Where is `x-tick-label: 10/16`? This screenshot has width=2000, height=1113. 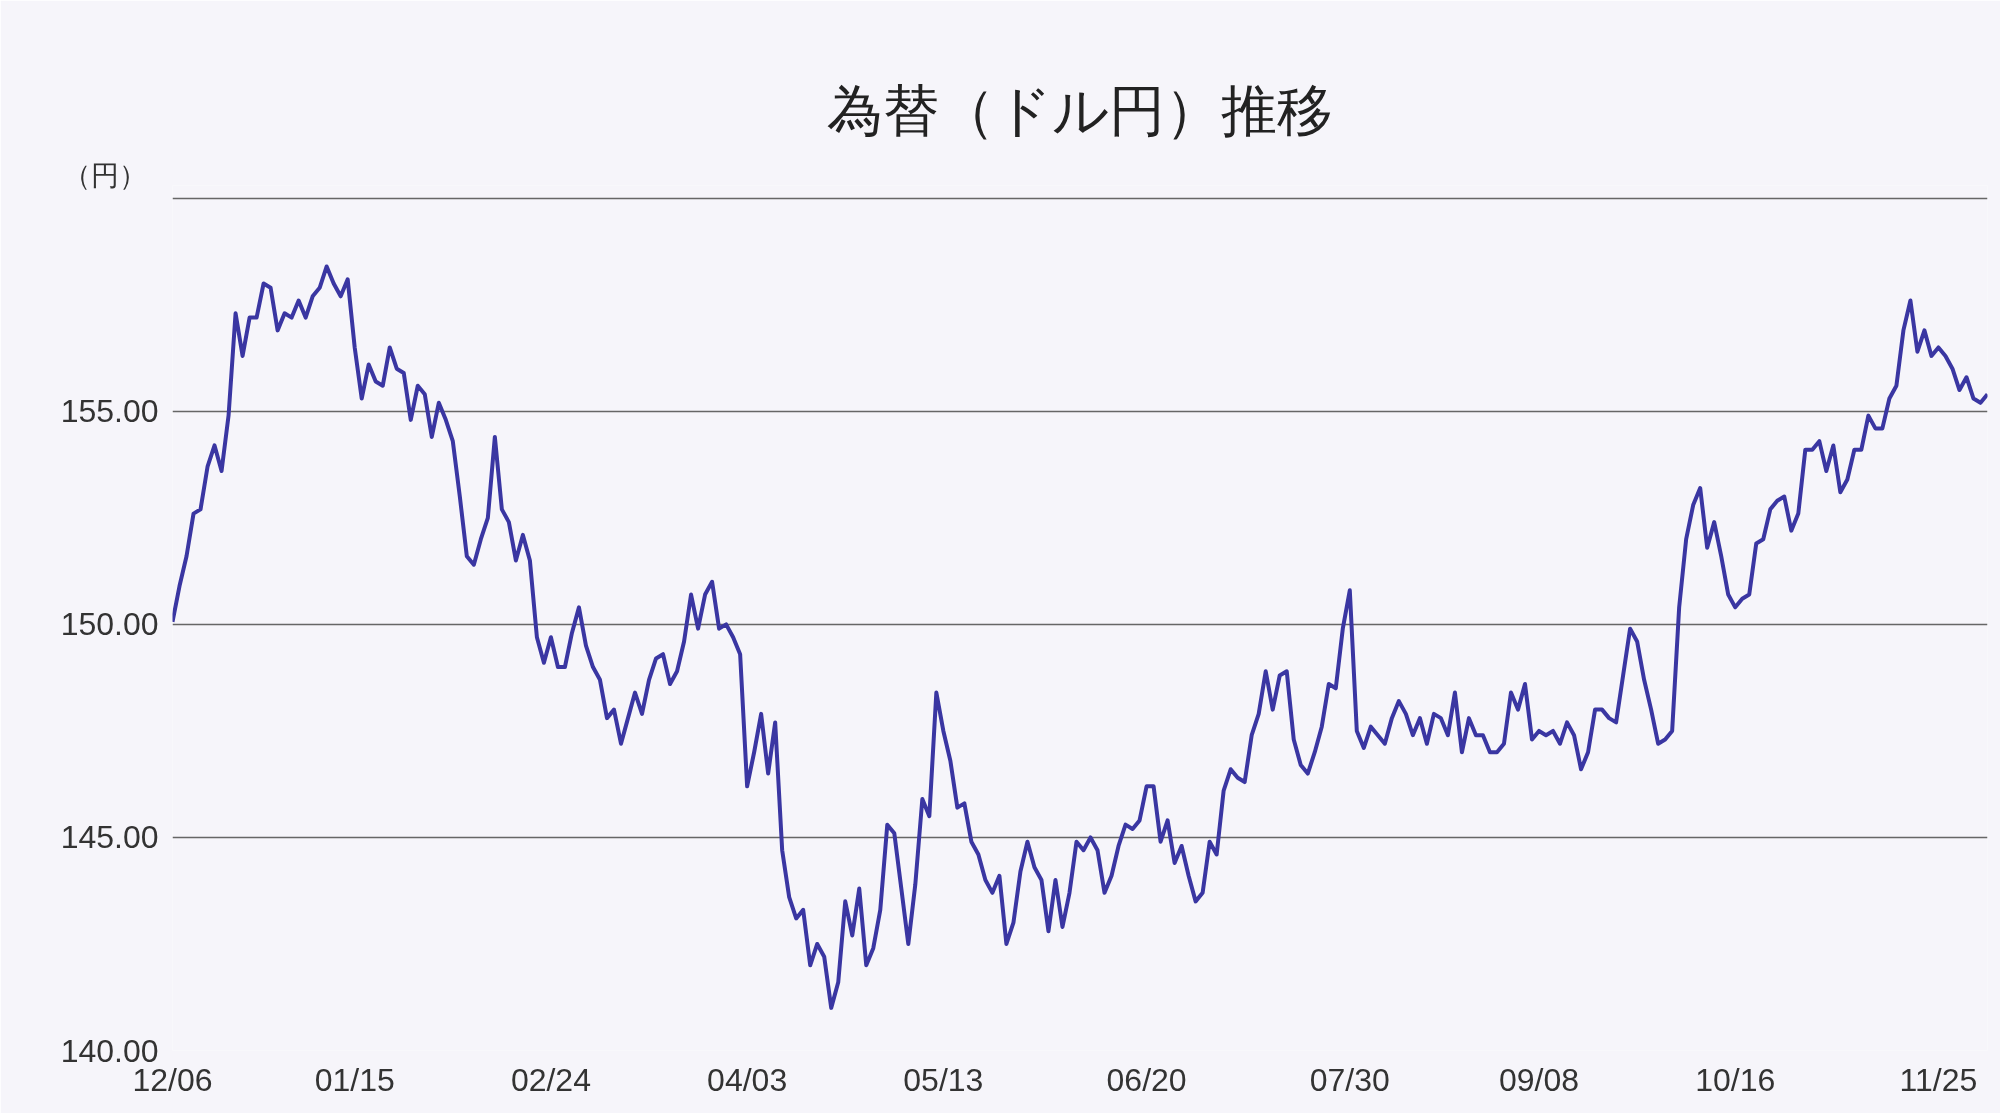
x-tick-label: 10/16 is located at coordinates (1735, 1079).